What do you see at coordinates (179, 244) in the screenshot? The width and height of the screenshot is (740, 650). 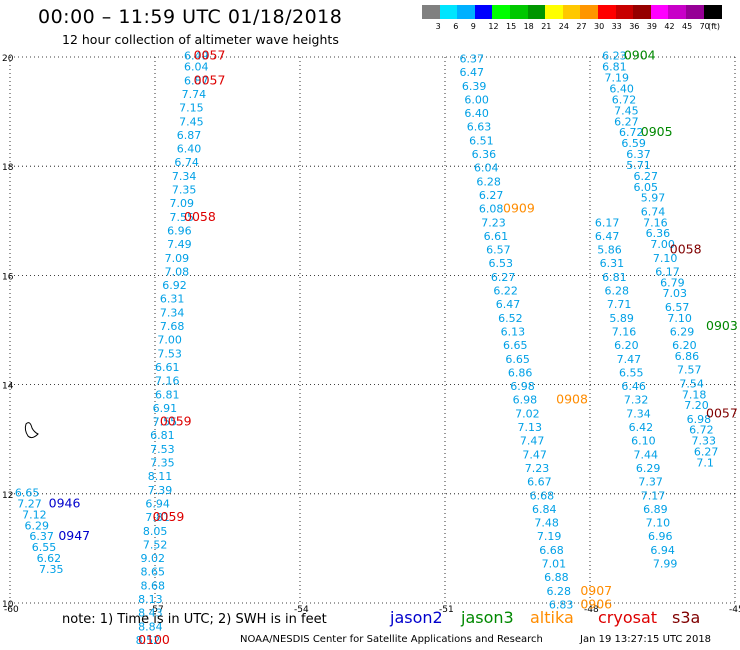 I see `wave-height-value: 7.49` at bounding box center [179, 244].